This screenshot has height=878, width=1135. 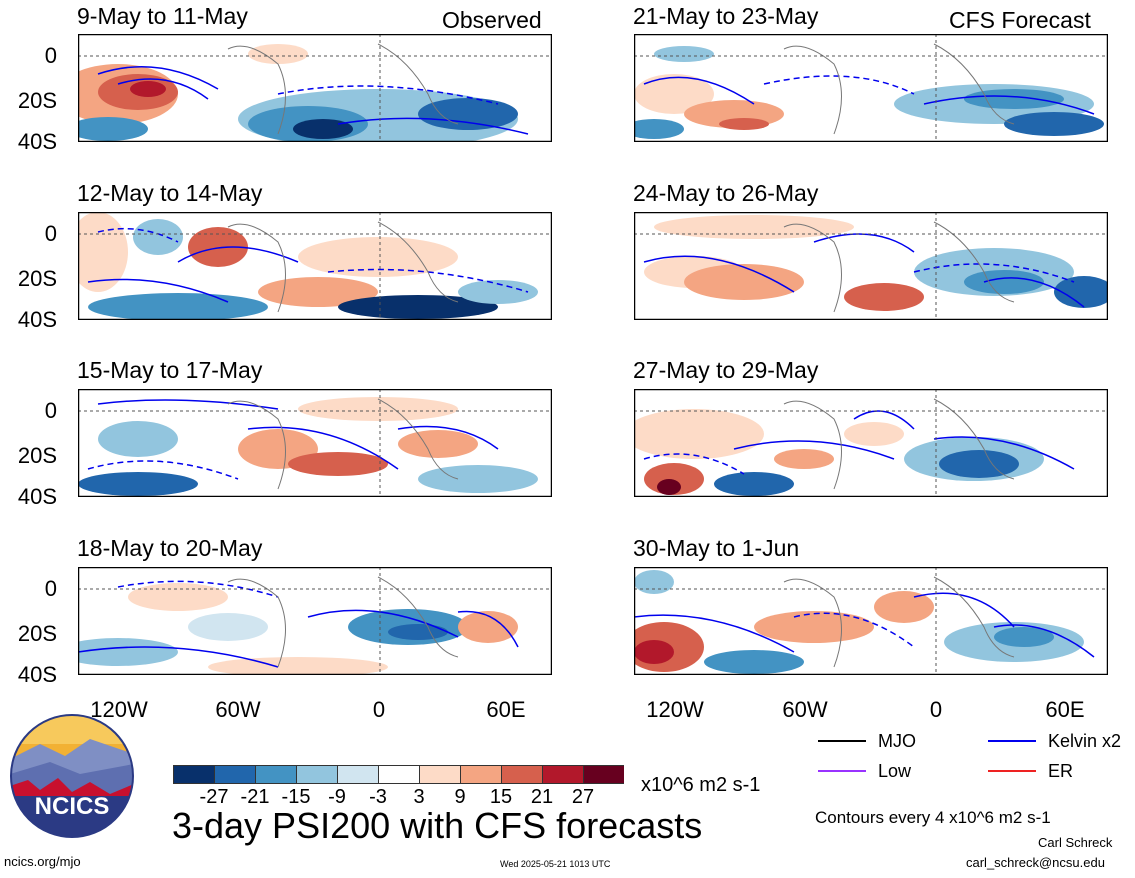 I want to click on panel-title: 9-May to 11-May, so click(x=162, y=16).